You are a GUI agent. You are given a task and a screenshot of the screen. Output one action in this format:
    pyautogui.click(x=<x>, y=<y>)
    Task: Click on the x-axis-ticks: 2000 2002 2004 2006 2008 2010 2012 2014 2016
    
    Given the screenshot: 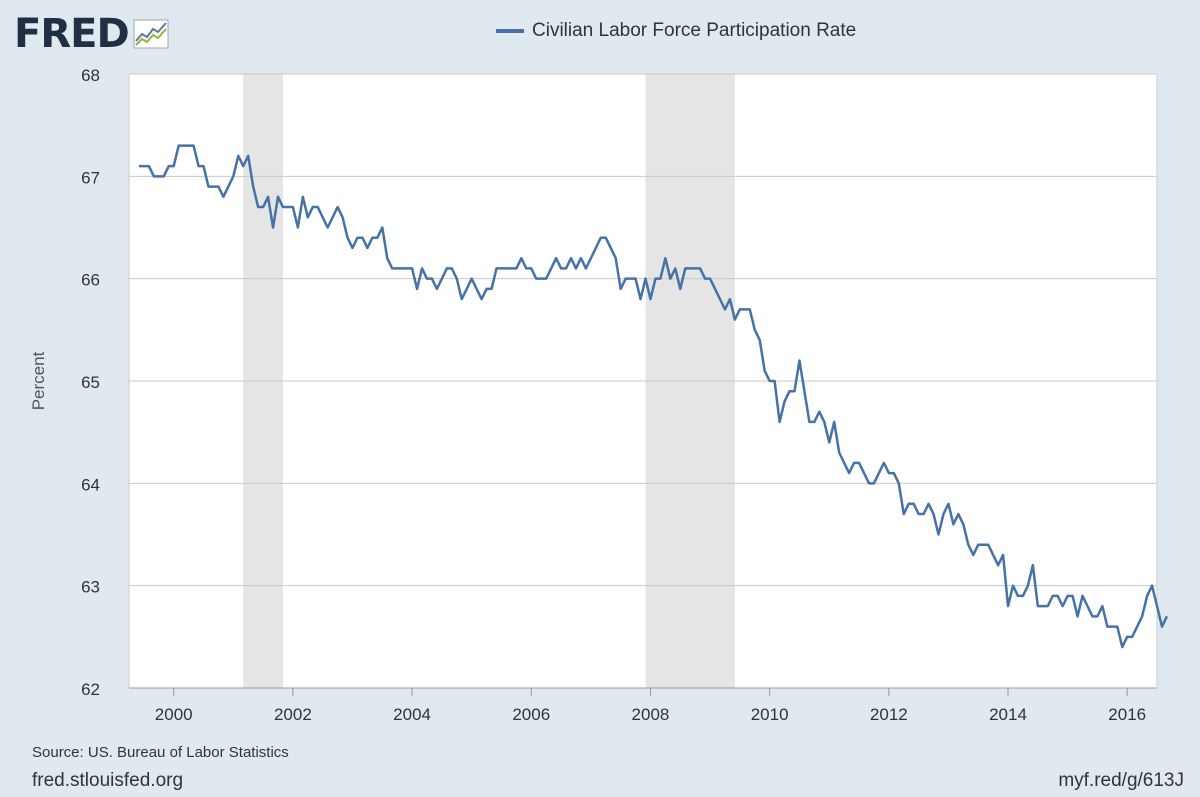 What is the action you would take?
    pyautogui.click(x=650, y=706)
    